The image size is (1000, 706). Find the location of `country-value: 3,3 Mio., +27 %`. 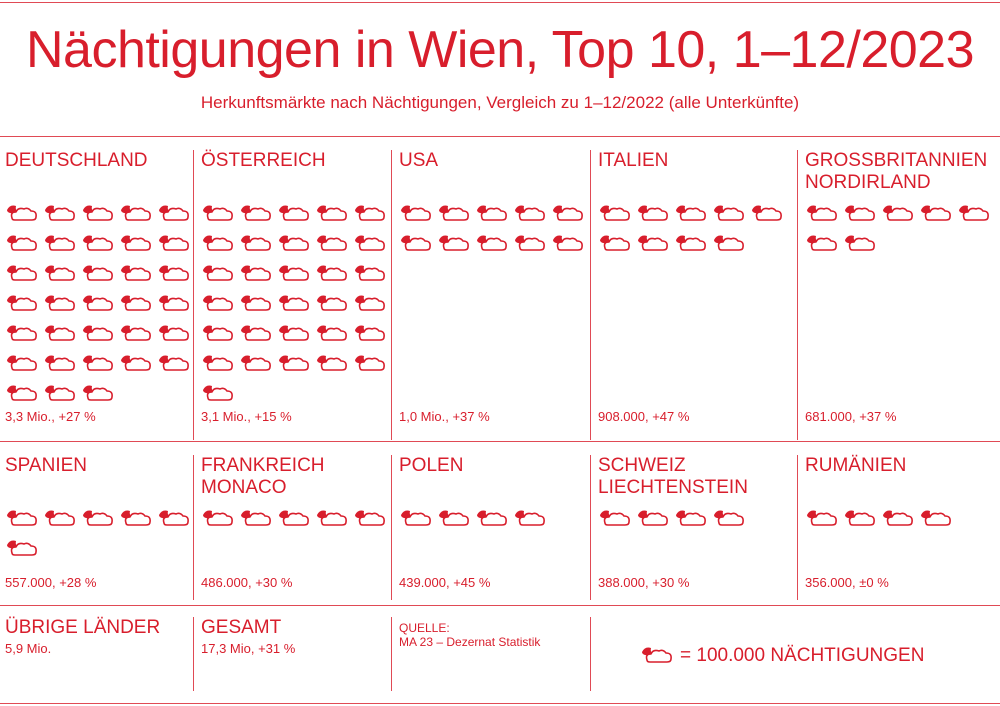

country-value: 3,3 Mio., +27 % is located at coordinates (50, 416).